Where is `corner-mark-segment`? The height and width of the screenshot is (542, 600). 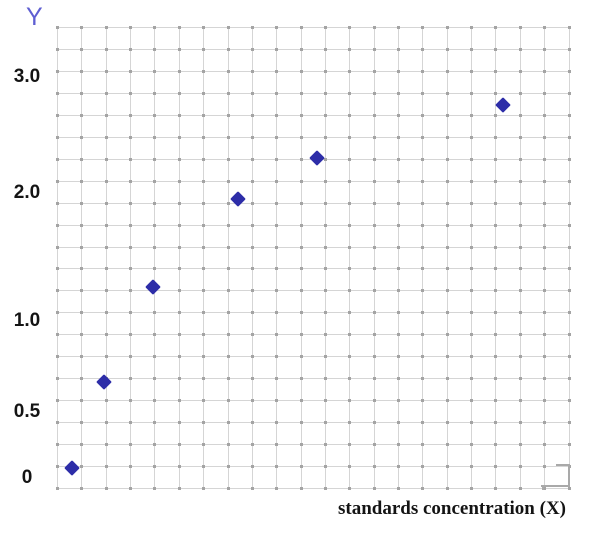
corner-mark-segment is located at coordinates (543, 488).